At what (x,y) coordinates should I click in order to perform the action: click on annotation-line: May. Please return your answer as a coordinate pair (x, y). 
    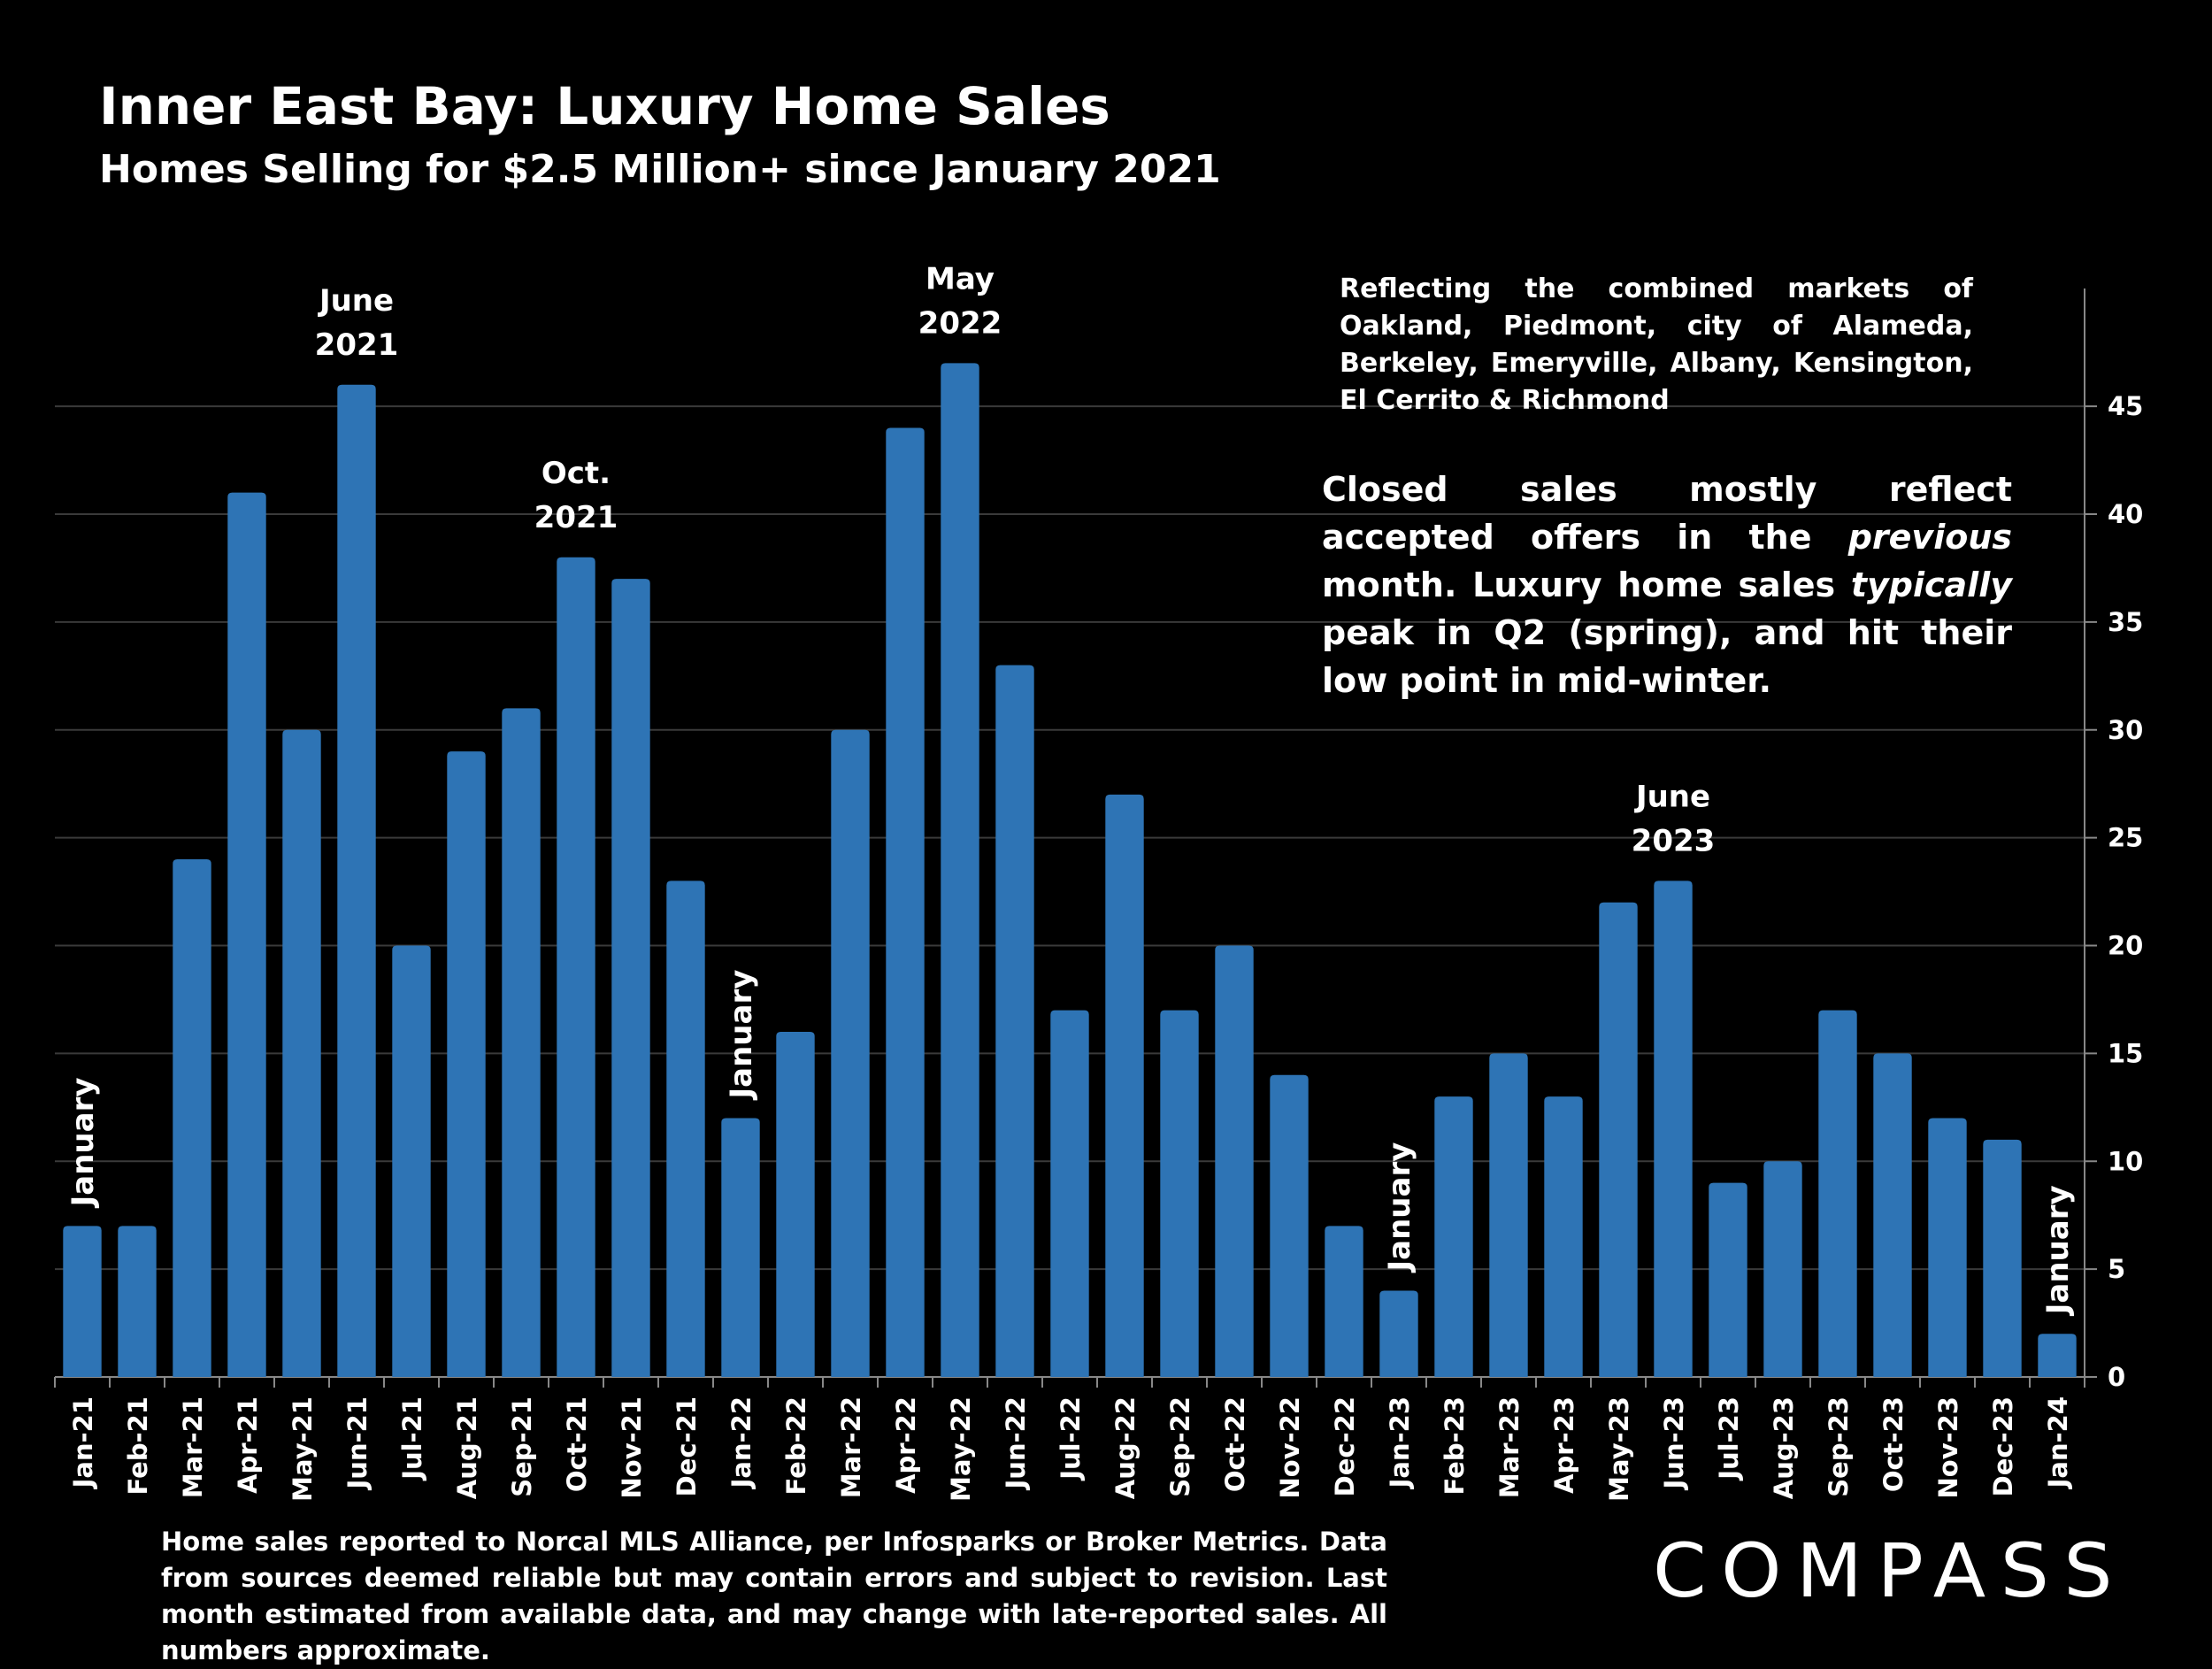
    Looking at the image, I should click on (961, 278).